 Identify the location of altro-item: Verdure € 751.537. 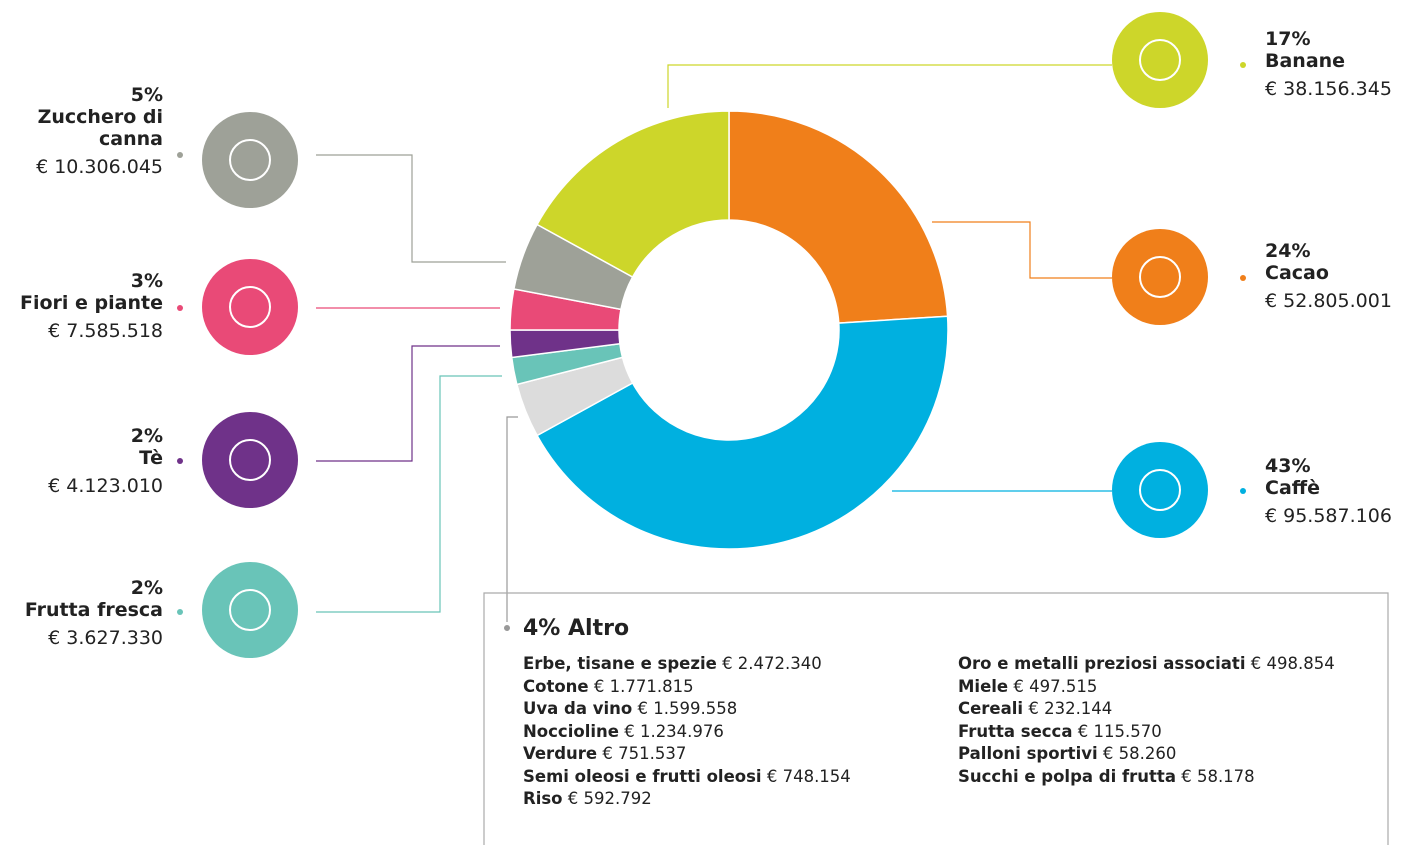
(604, 753).